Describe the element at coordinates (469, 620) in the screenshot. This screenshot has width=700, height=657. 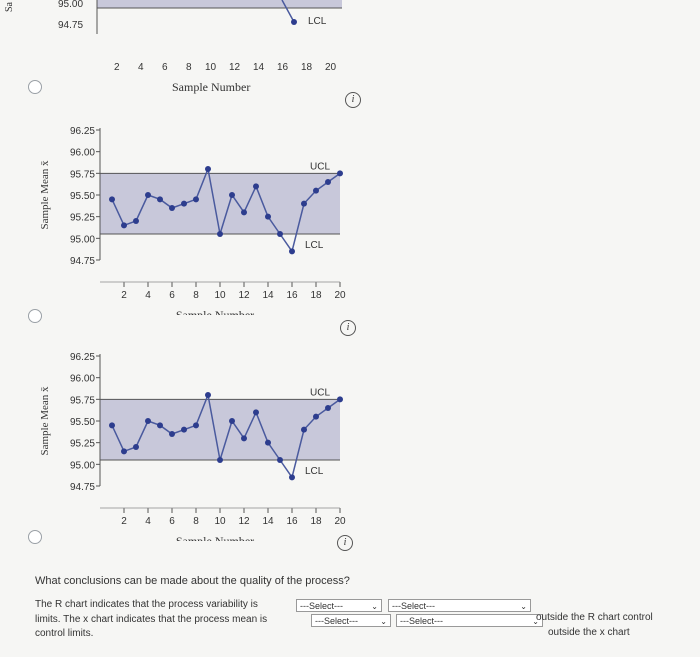
I see `mean-limits-select: ---Select--- ⌄` at that location.